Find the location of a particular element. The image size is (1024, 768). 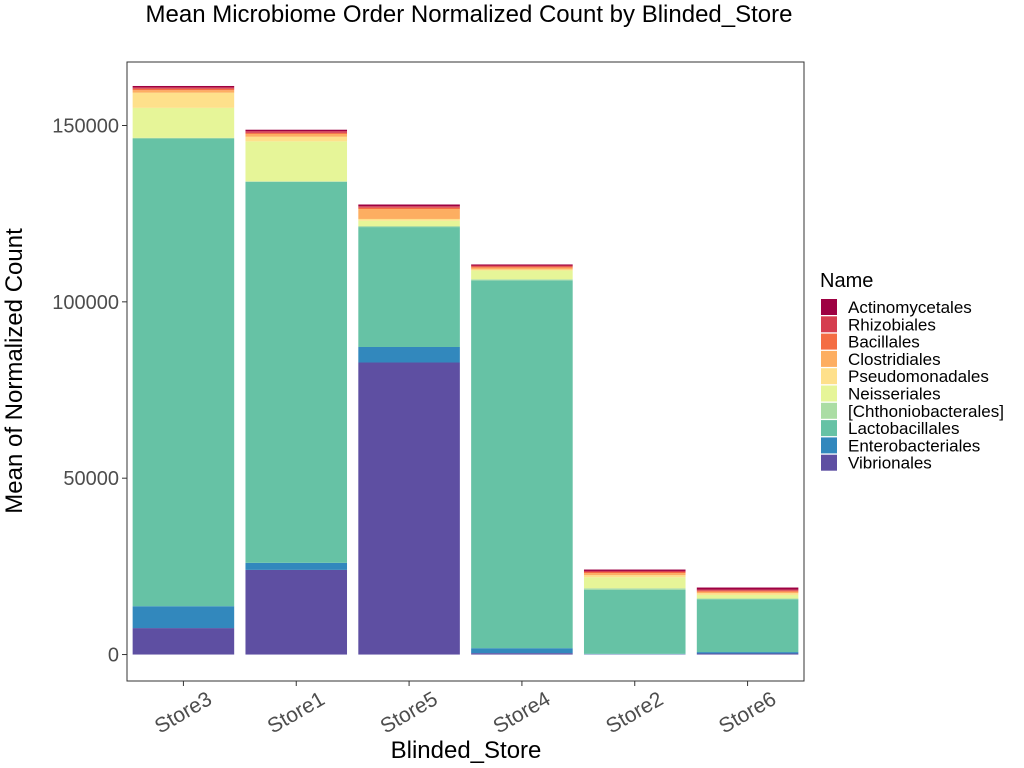

bar-store1-enterobacteriales is located at coordinates (296, 566).